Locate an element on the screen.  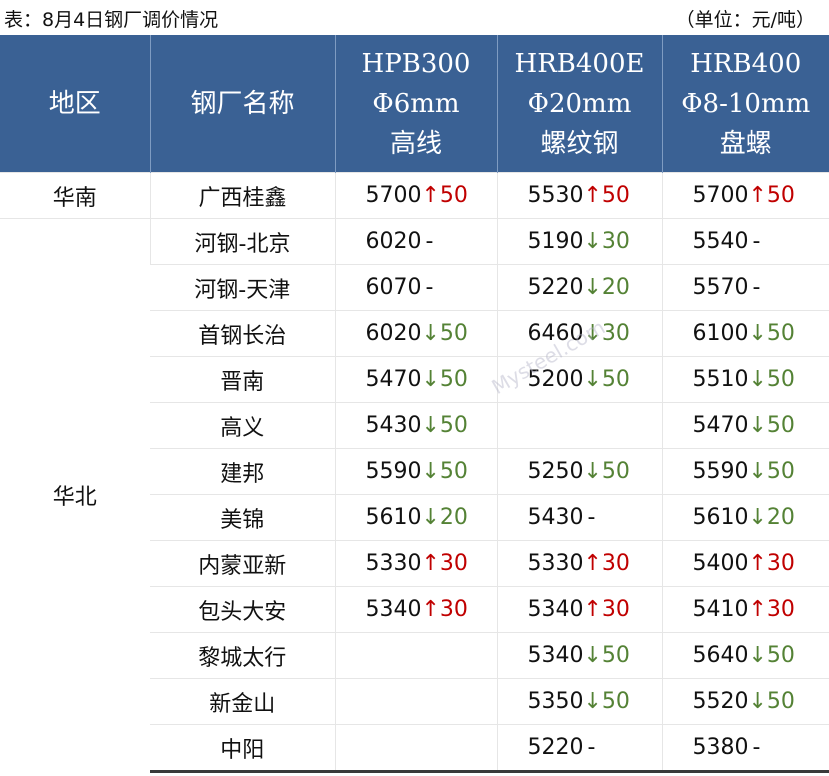
price-cell: 5640↓50 is located at coordinates (745, 655).